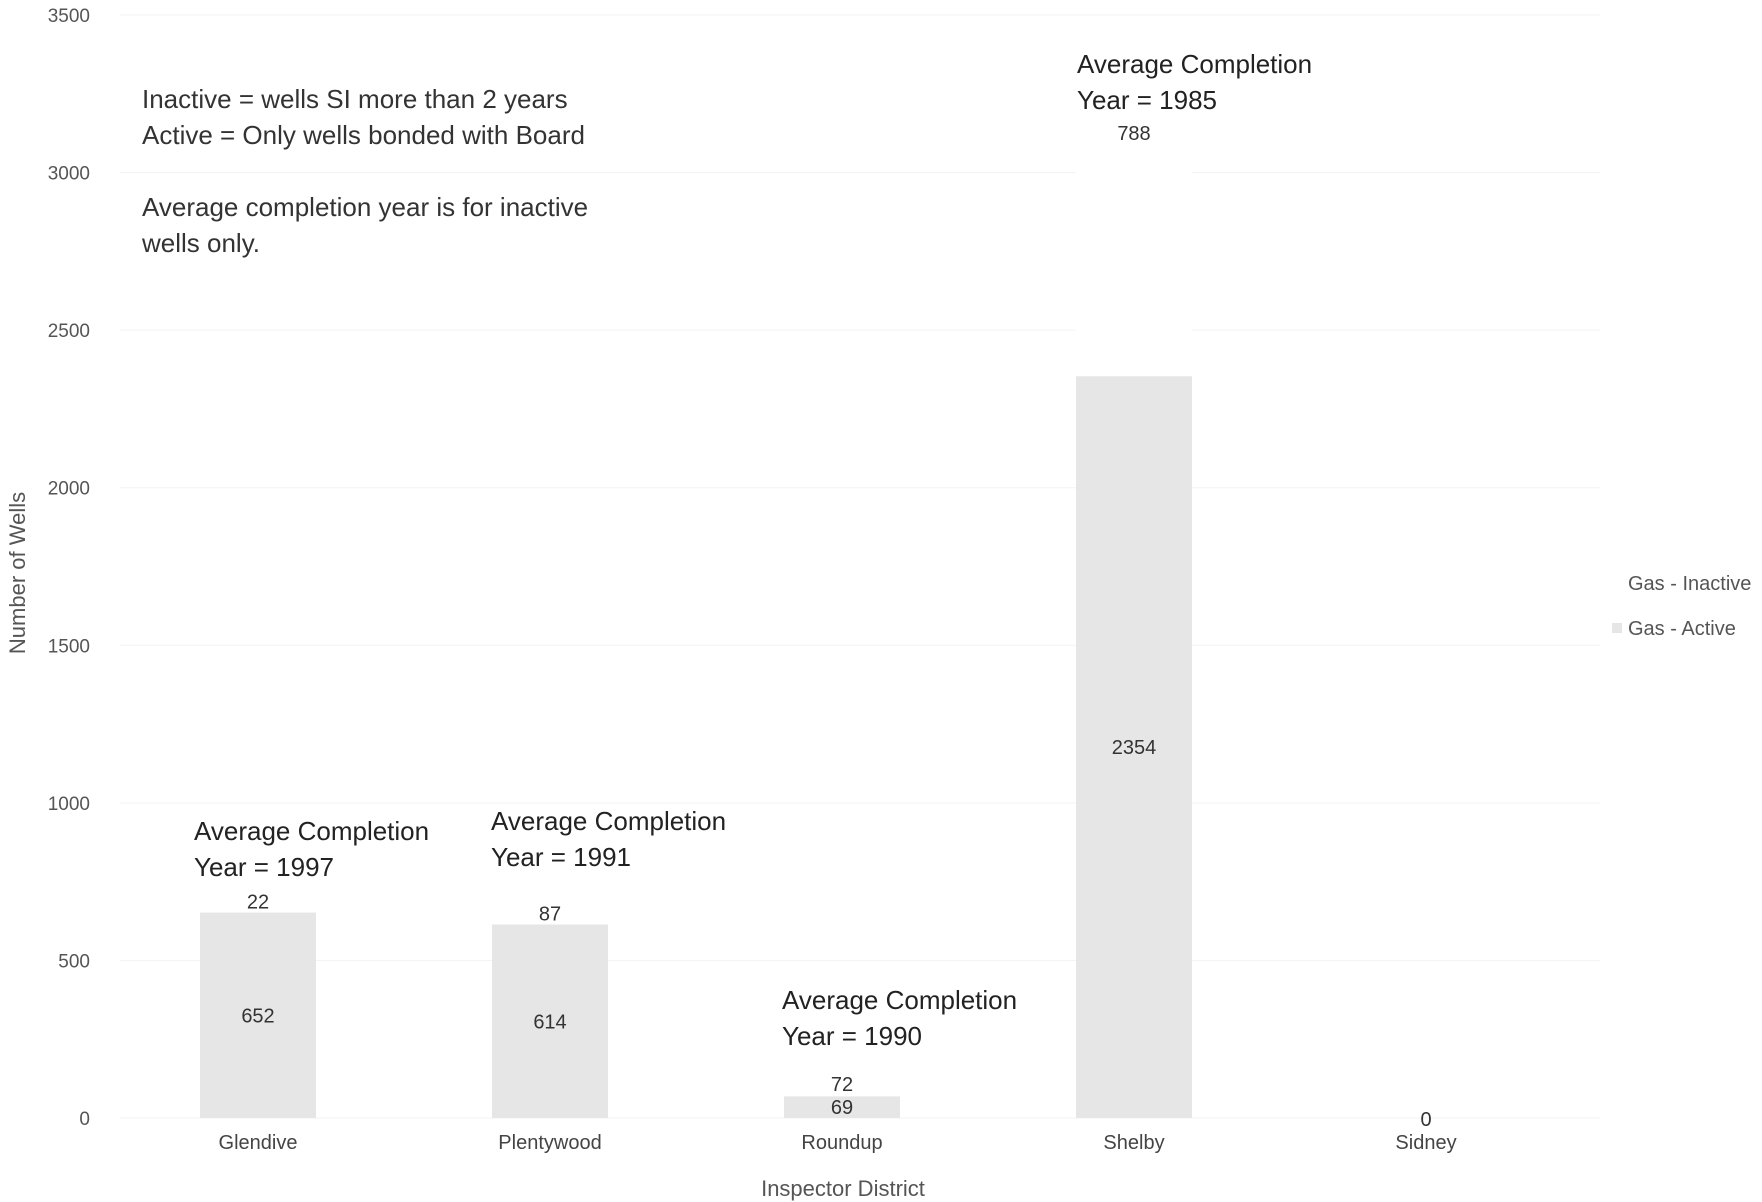 This screenshot has height=1202, width=1762. What do you see at coordinates (258, 903) in the screenshot?
I see `data-label-inactive-glendive: 22` at bounding box center [258, 903].